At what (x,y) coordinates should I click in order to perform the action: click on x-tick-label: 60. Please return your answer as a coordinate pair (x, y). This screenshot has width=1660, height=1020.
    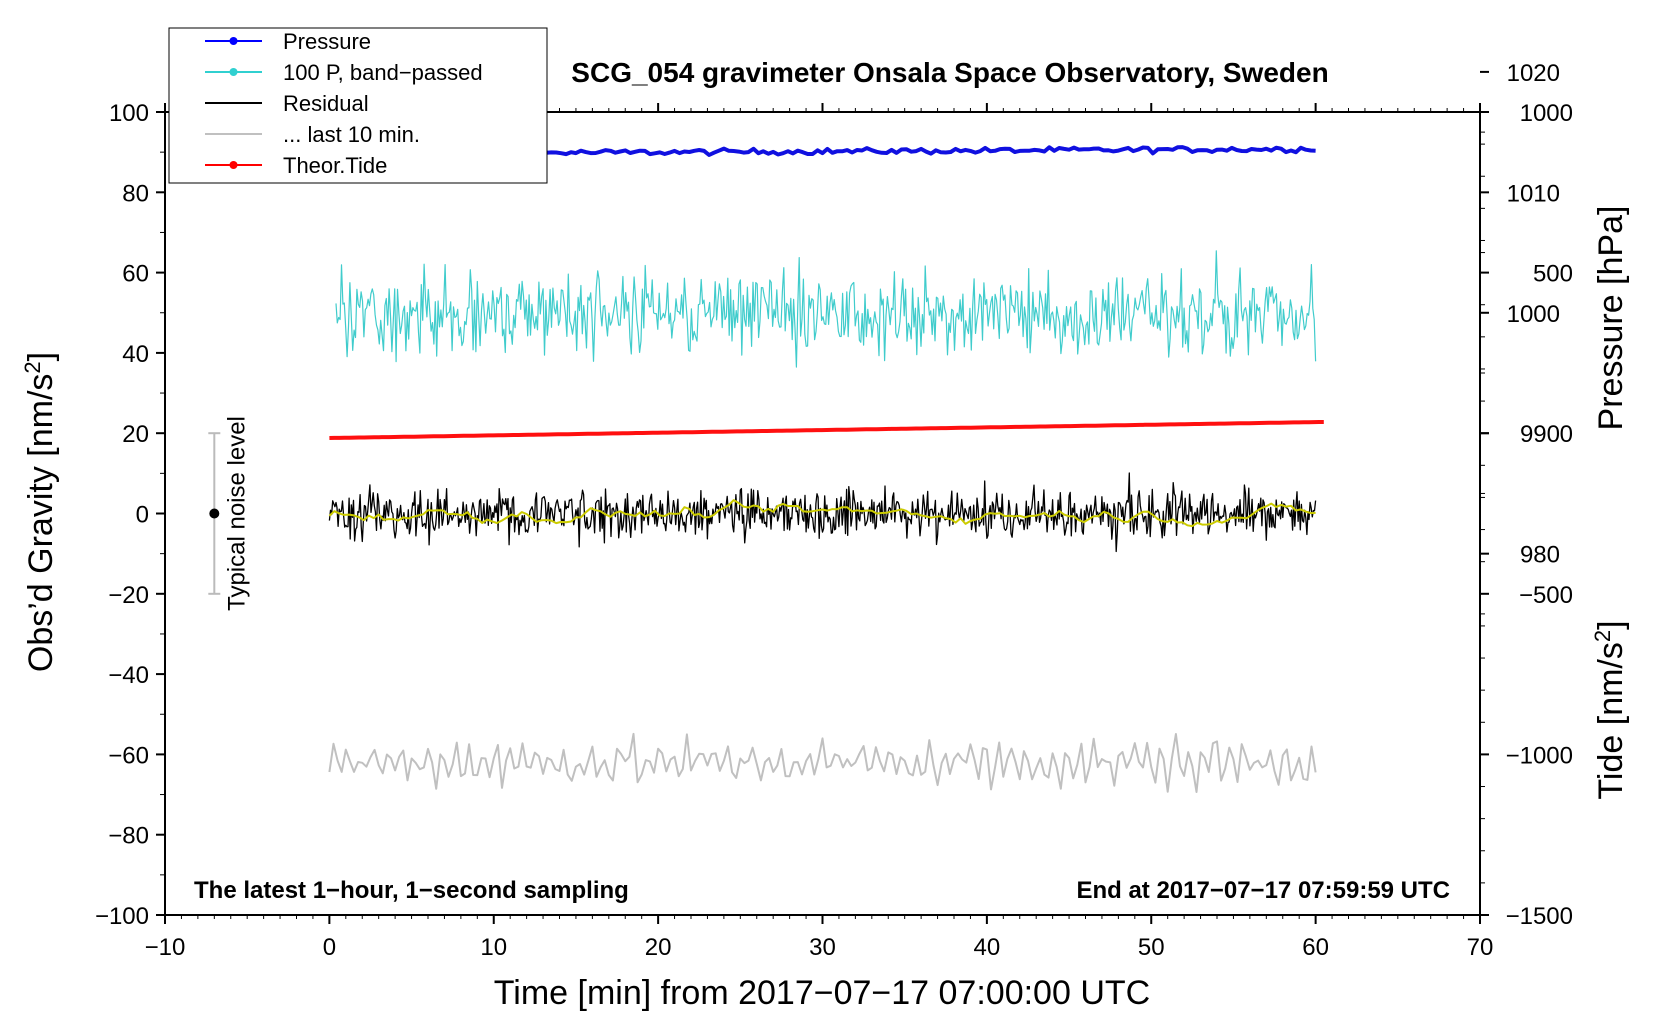
    Looking at the image, I should click on (1315, 947).